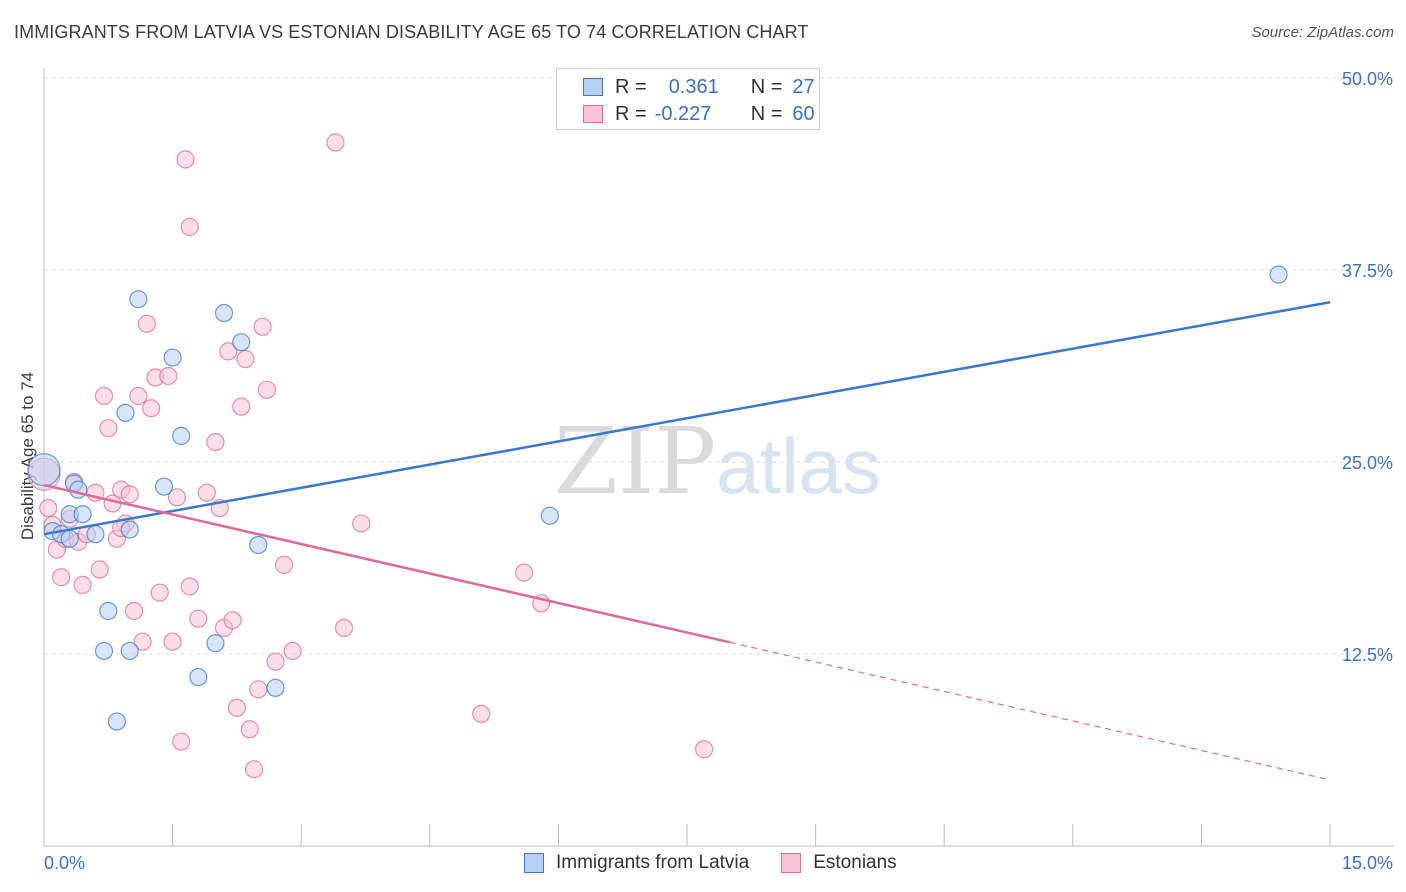 The image size is (1406, 892). Describe the element at coordinates (855, 862) in the screenshot. I see `series-label-estonians: Estonians` at that location.